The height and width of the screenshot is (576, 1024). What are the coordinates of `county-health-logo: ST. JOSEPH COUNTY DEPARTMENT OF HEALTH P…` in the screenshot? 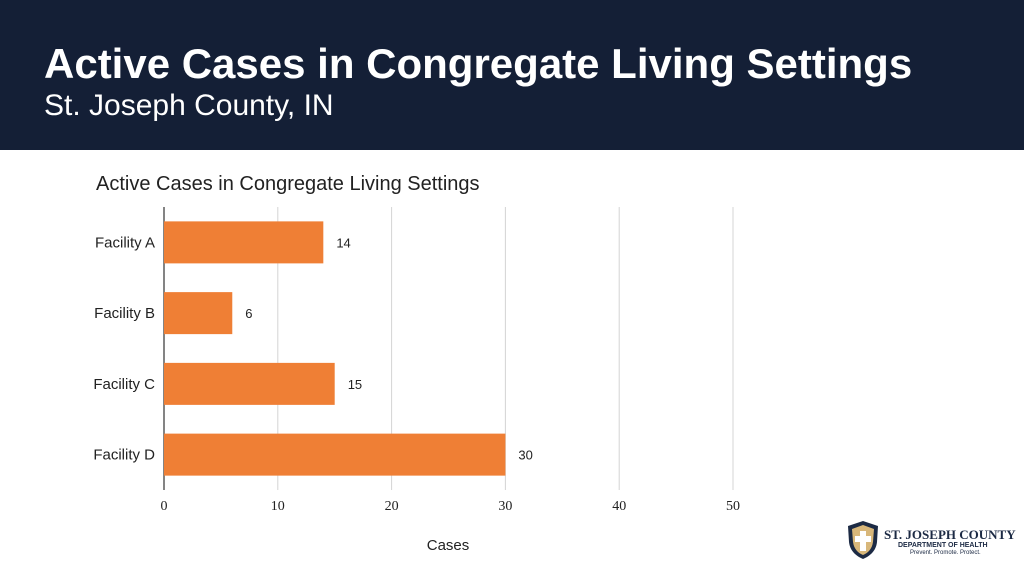 It's located at (930, 540).